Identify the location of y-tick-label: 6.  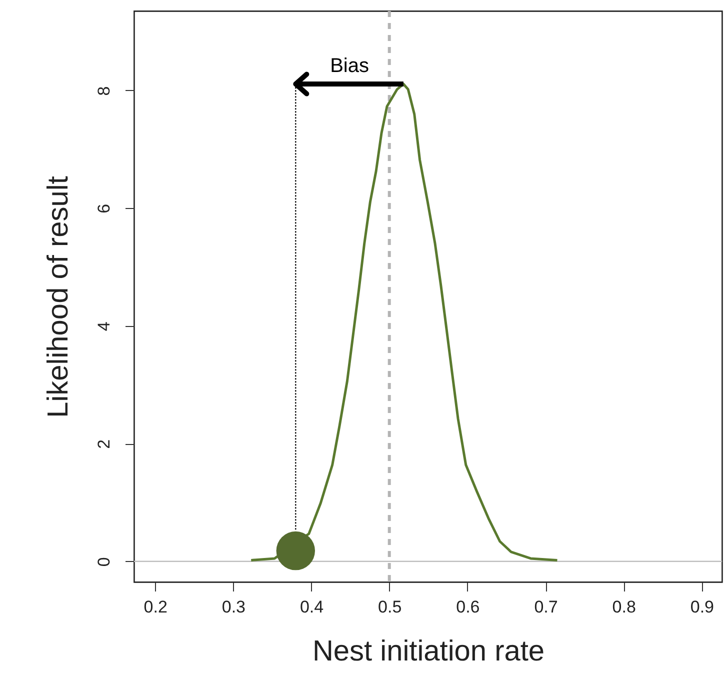
(104, 209).